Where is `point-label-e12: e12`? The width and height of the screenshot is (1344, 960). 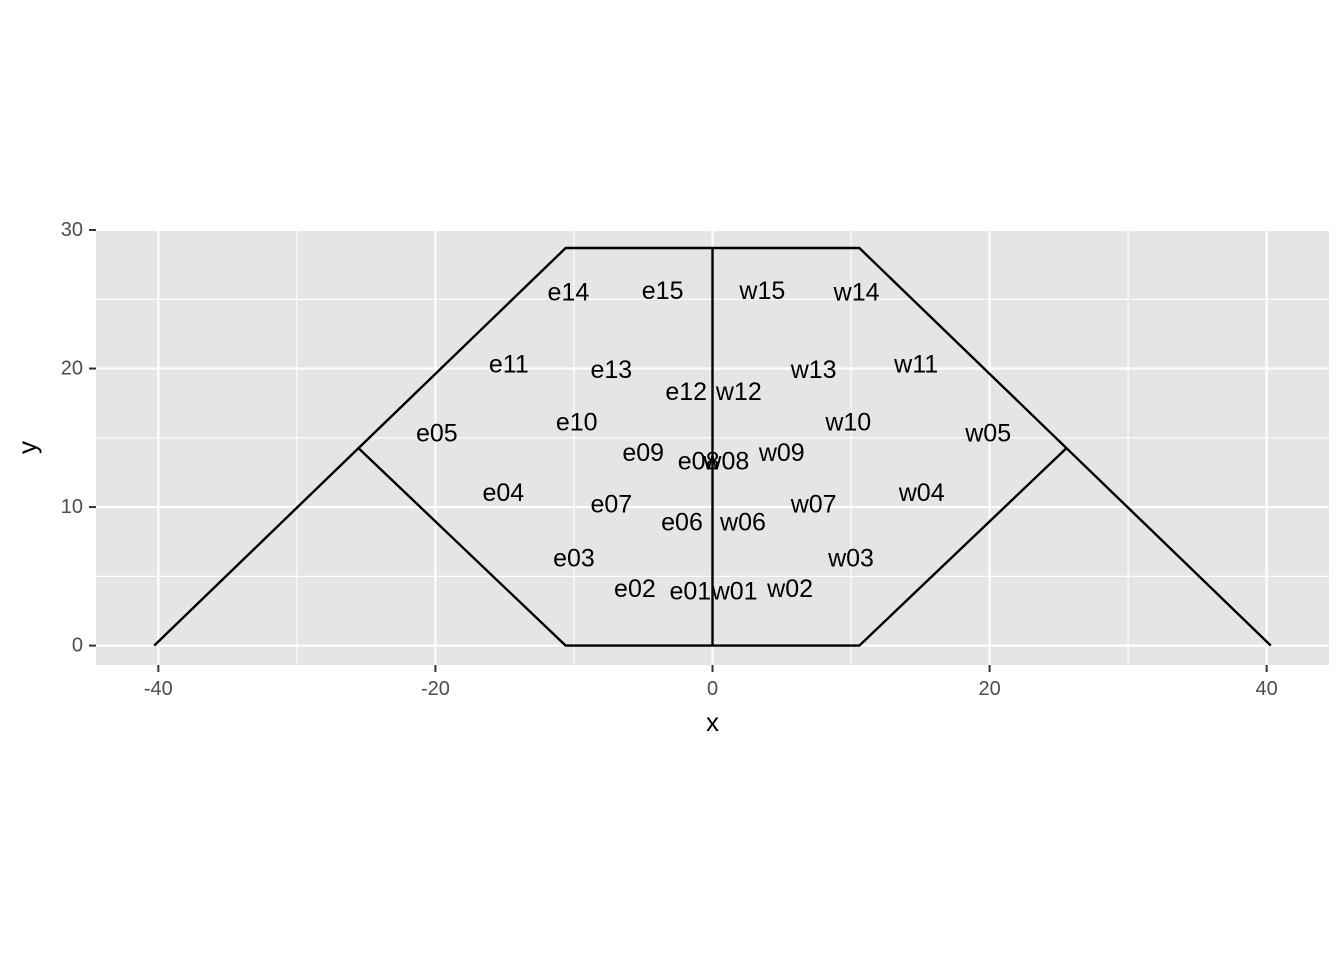
point-label-e12: e12 is located at coordinates (686, 392).